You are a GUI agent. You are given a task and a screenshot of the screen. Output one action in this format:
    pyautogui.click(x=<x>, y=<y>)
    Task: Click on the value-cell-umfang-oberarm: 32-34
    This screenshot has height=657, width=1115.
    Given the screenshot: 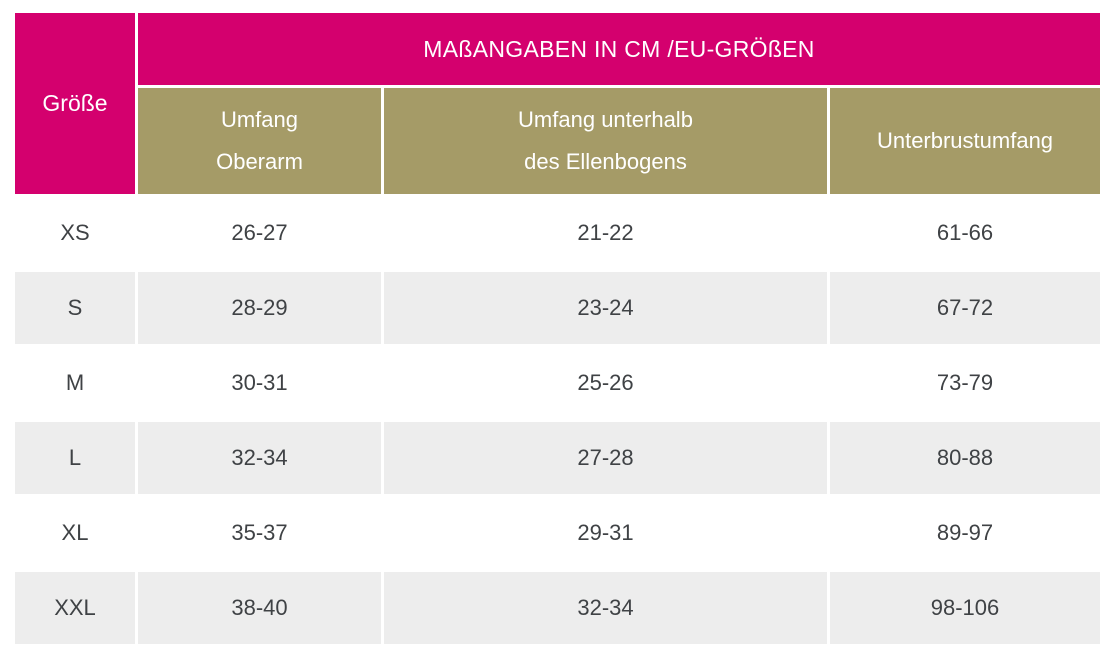 What is the action you would take?
    pyautogui.click(x=259, y=458)
    